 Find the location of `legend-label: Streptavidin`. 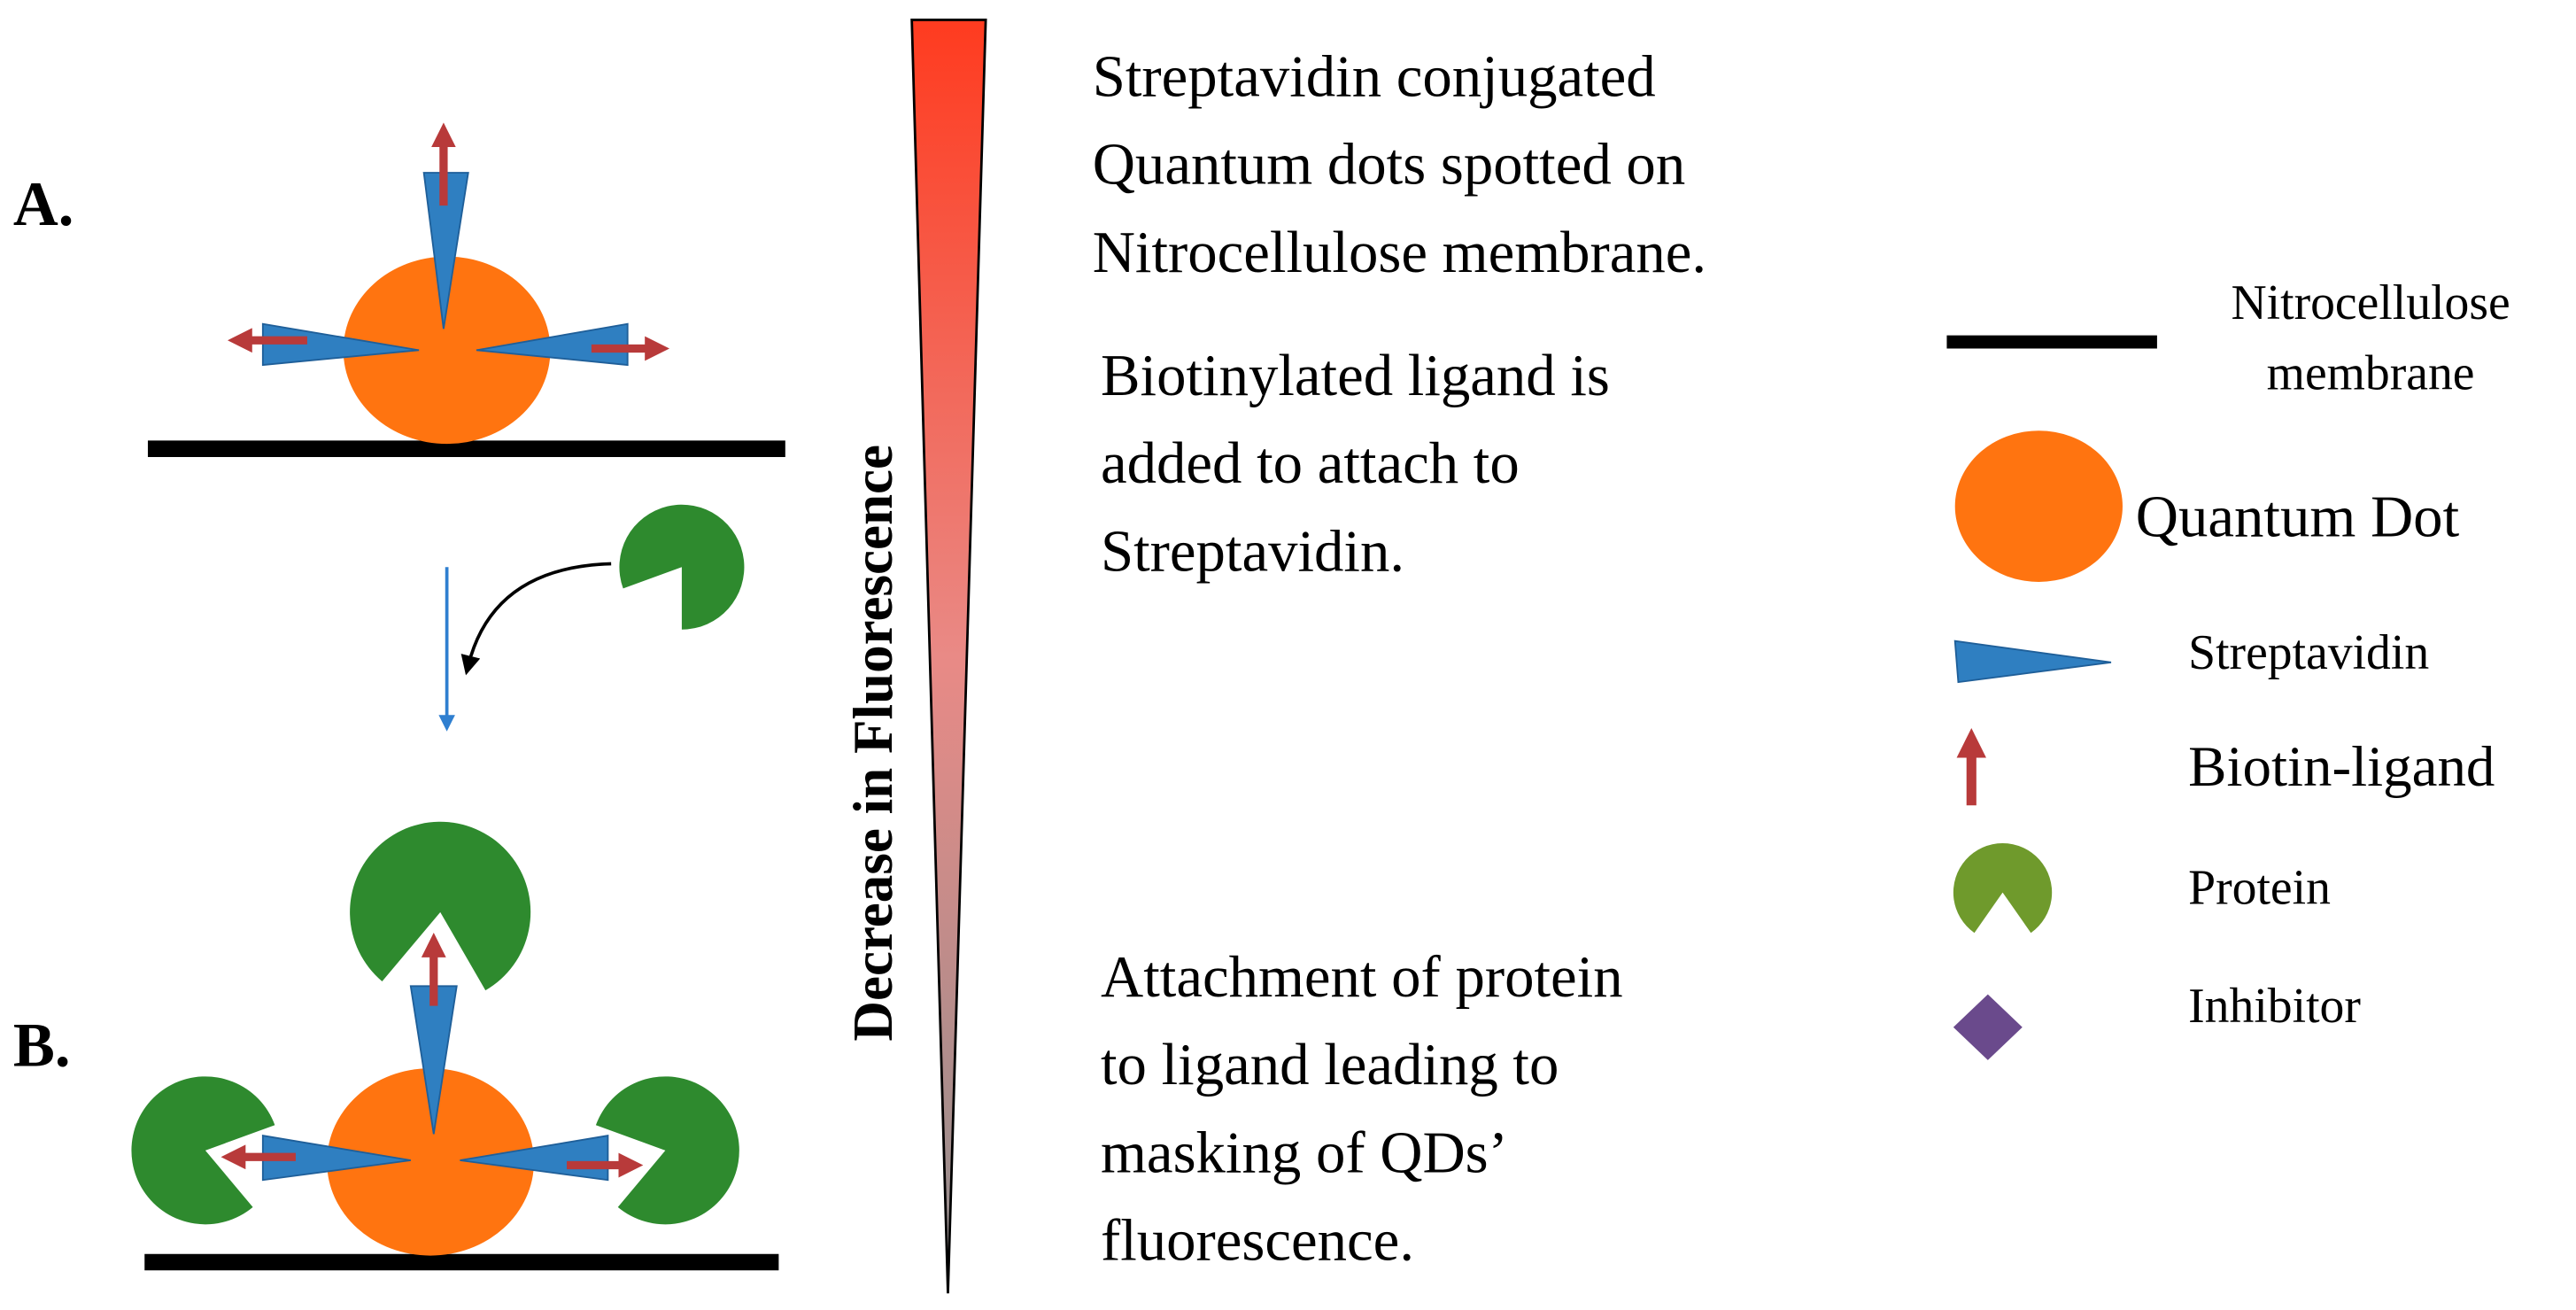

legend-label: Streptavidin is located at coordinates (2308, 653).